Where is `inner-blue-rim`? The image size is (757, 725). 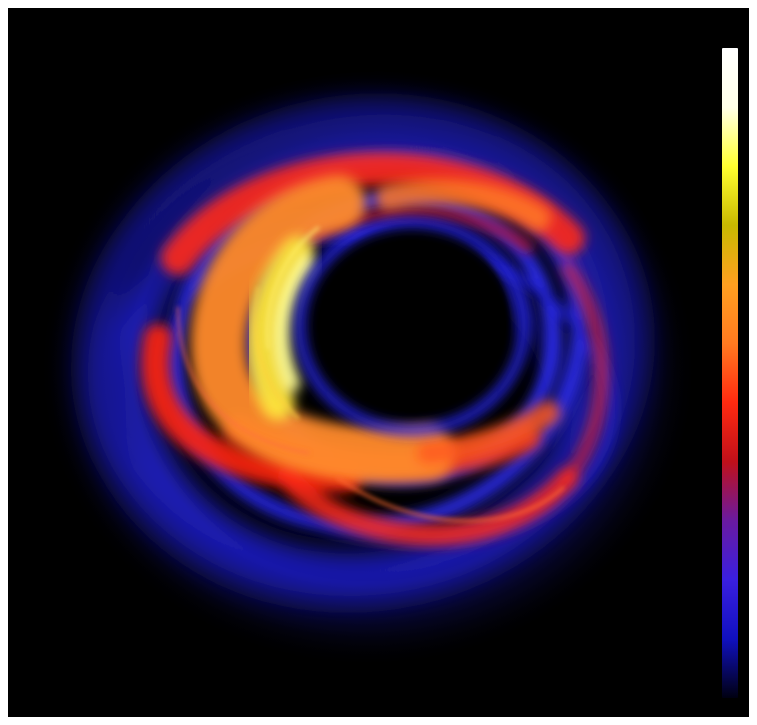 inner-blue-rim is located at coordinates (412, 326).